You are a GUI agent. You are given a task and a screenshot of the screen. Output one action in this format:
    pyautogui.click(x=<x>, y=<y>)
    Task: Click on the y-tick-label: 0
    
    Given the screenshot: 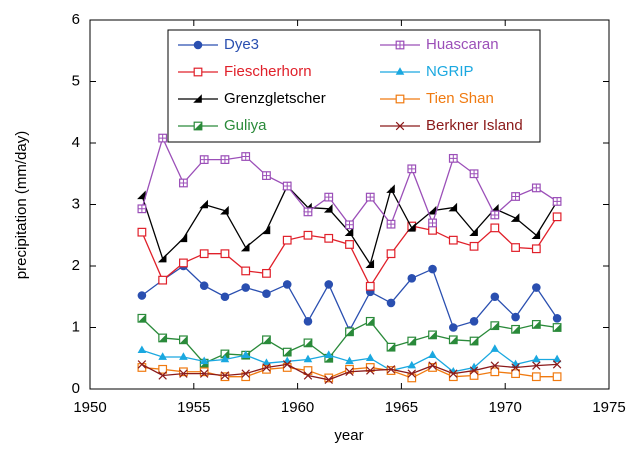 What is the action you would take?
    pyautogui.click(x=76, y=388)
    